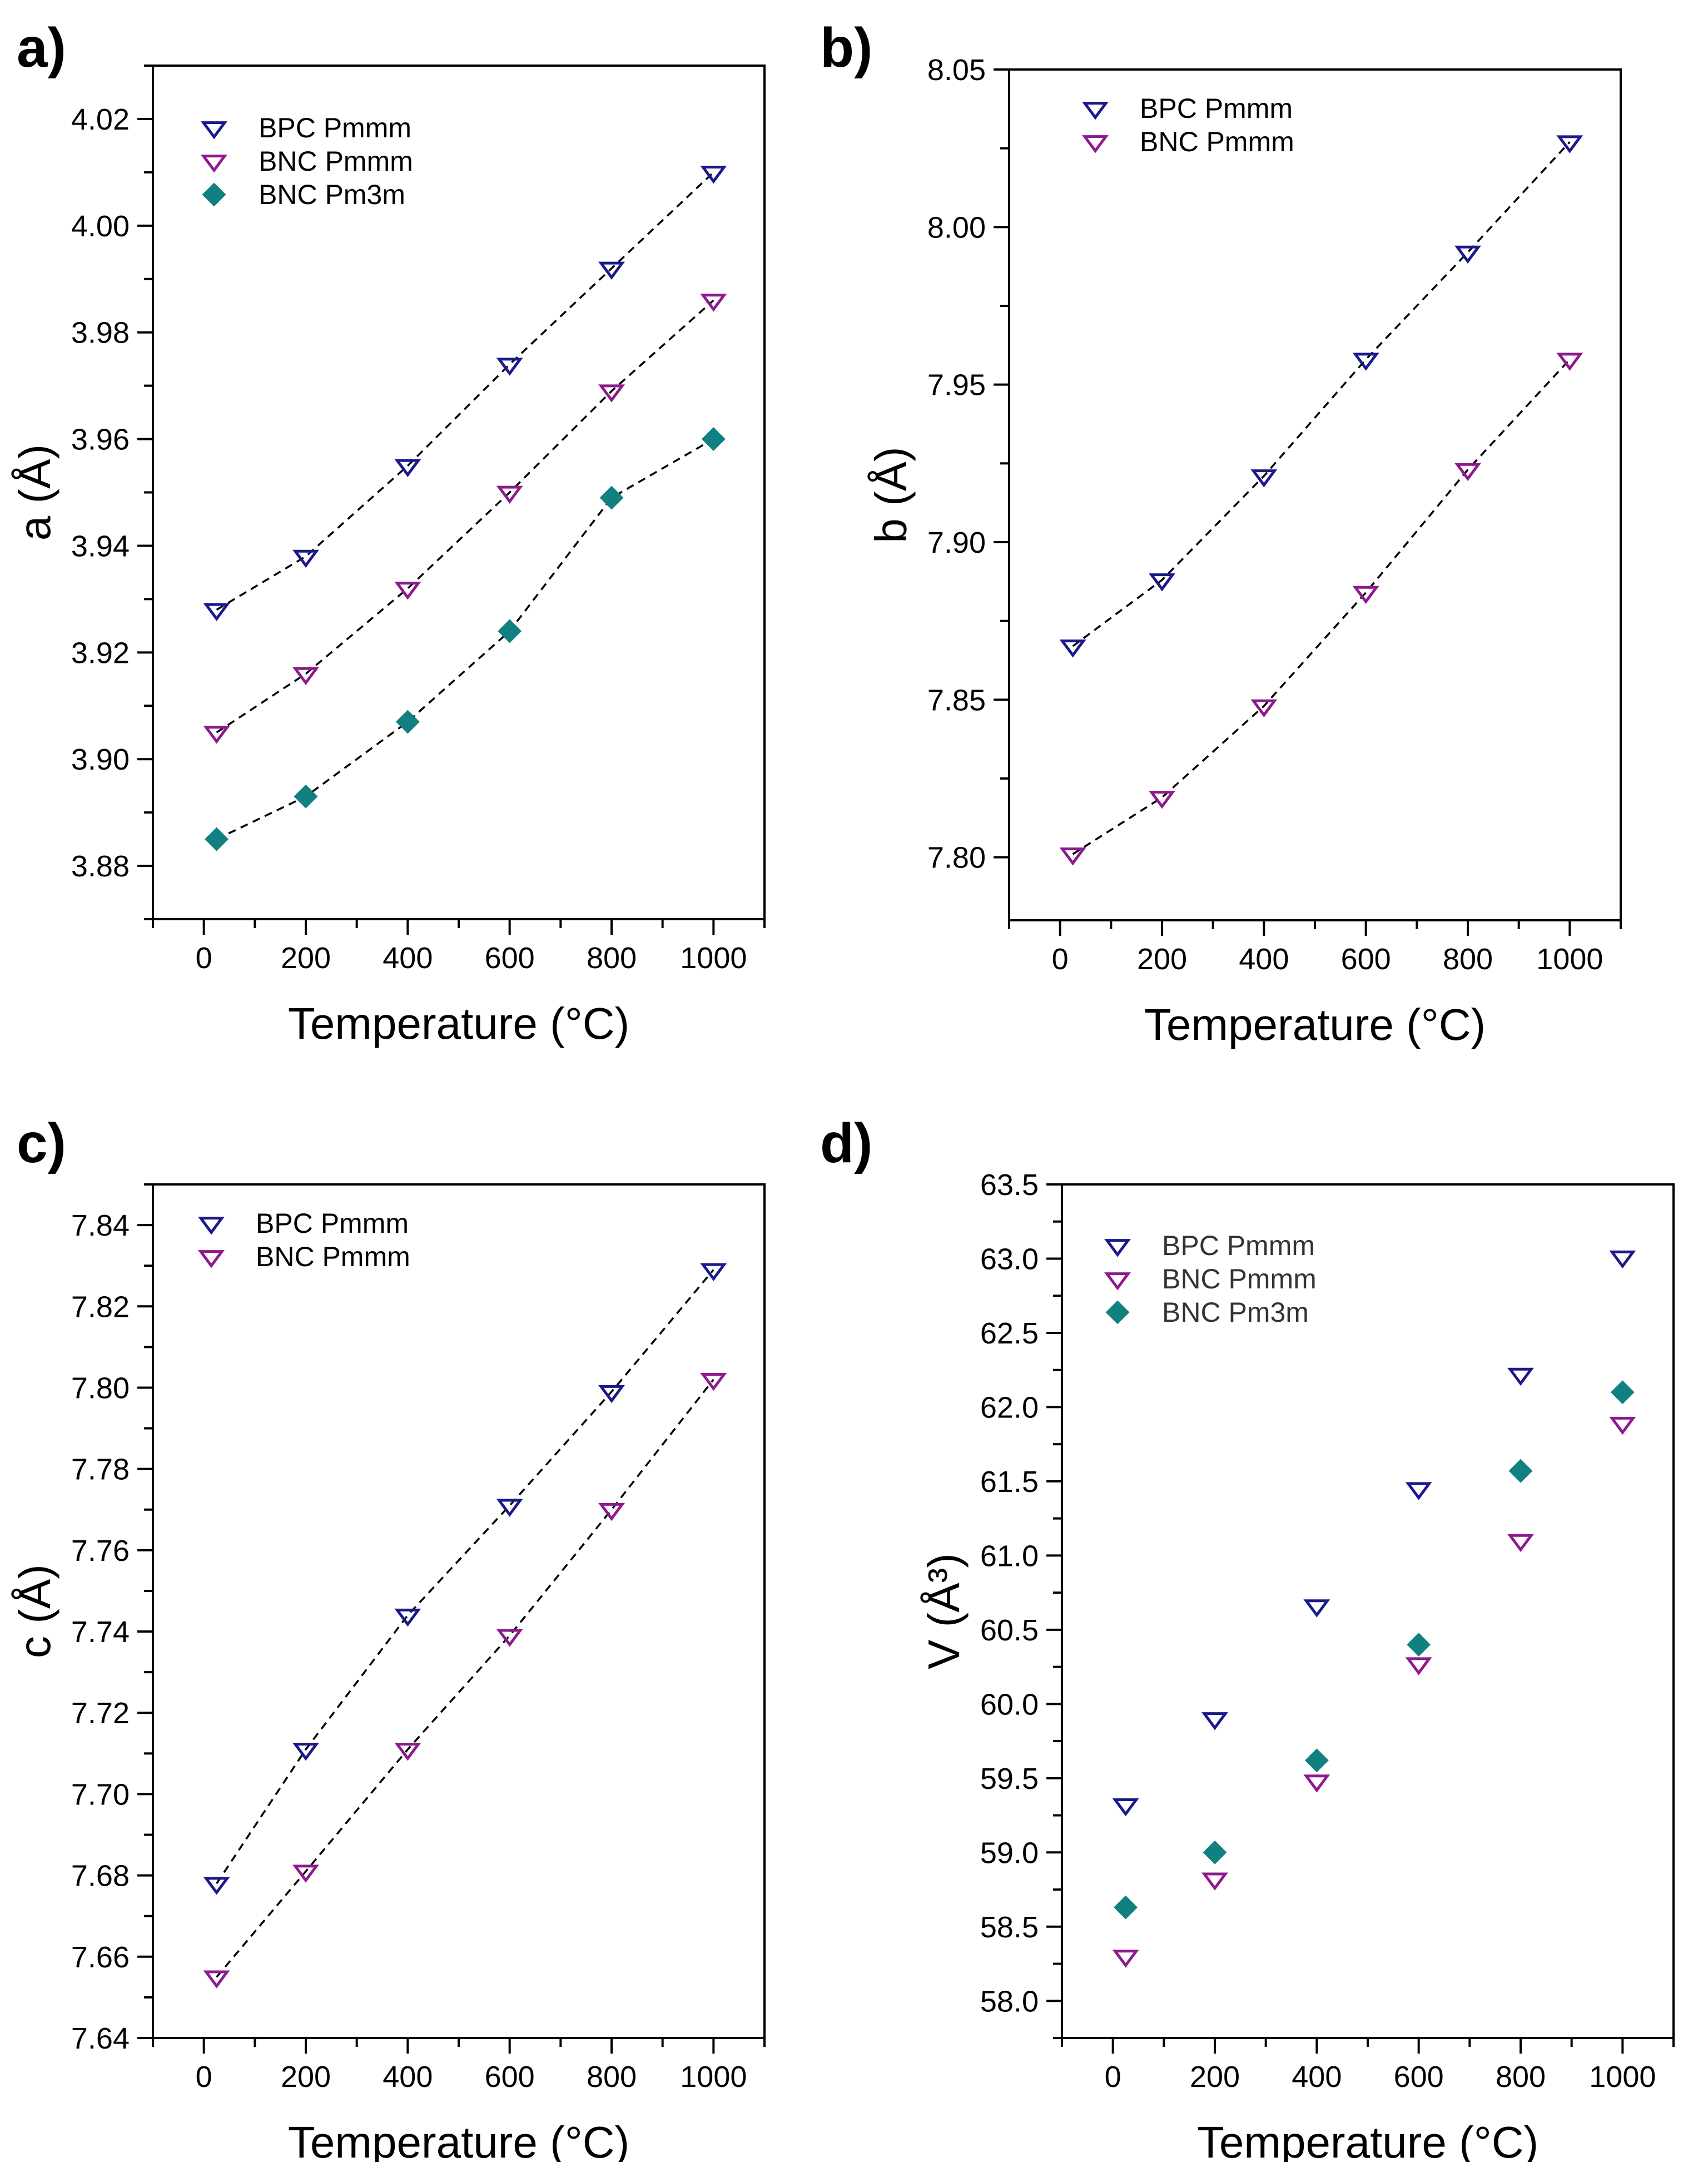 The image size is (1708, 2162). I want to click on y-tick-label: 58.0, so click(1010, 2001).